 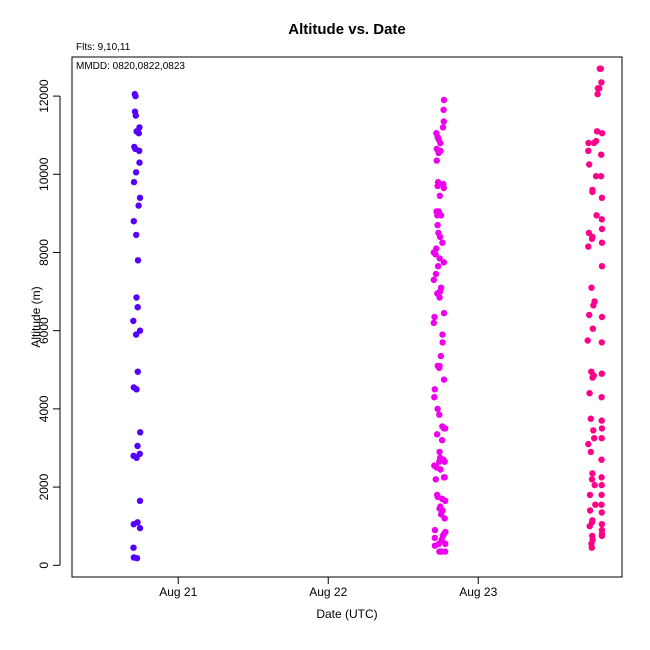 What do you see at coordinates (328, 592) in the screenshot?
I see `x-tick-label: Aug 22` at bounding box center [328, 592].